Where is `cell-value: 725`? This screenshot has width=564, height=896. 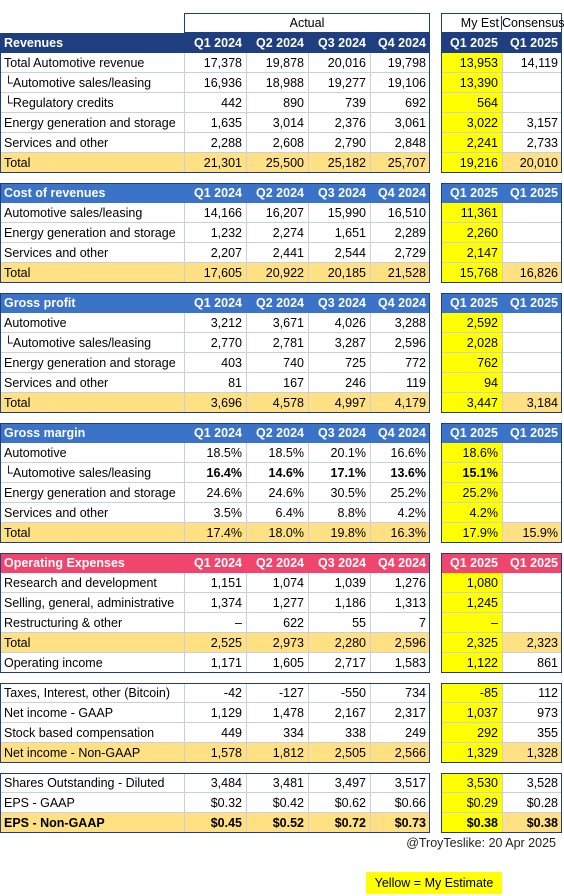
cell-value: 725 is located at coordinates (355, 363).